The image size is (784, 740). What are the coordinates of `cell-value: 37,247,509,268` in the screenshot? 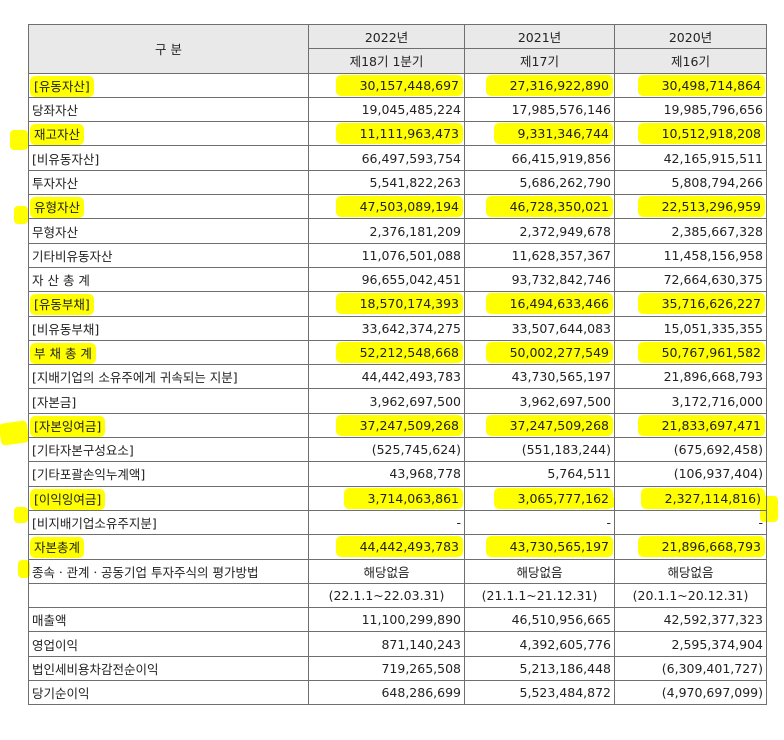 It's located at (399, 425).